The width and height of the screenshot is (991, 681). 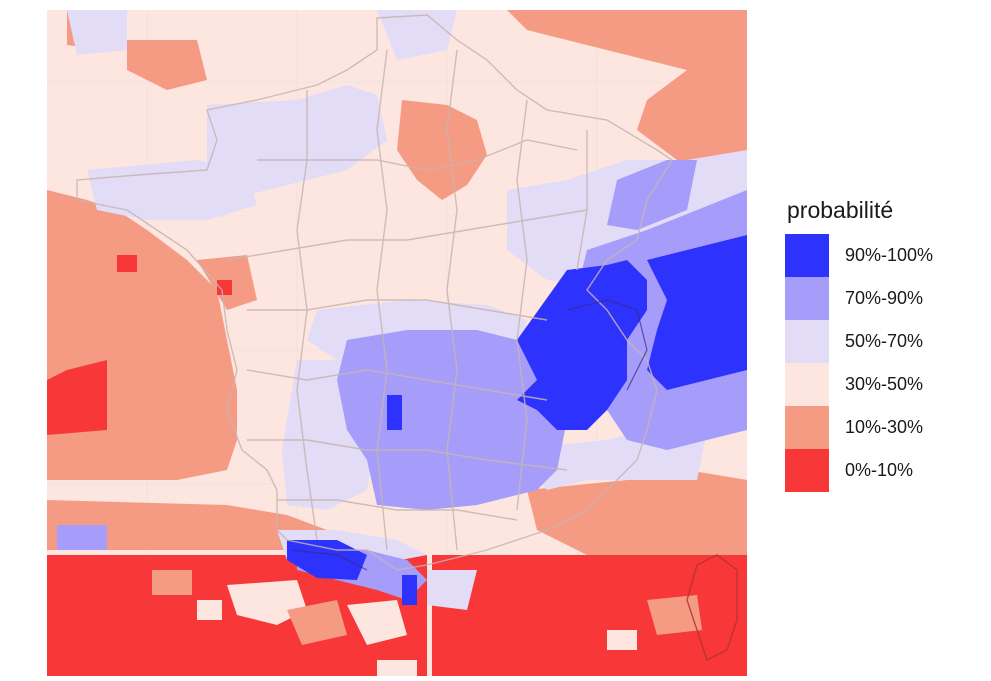 I want to click on dark-boundaries, so click(x=469, y=435).